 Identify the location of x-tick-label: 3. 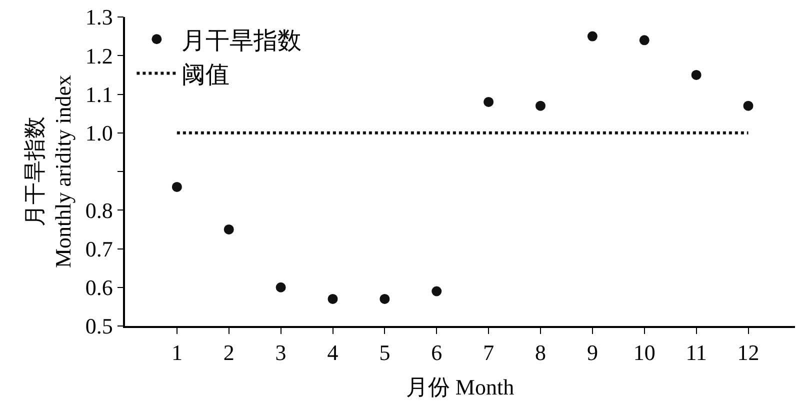
(280, 353).